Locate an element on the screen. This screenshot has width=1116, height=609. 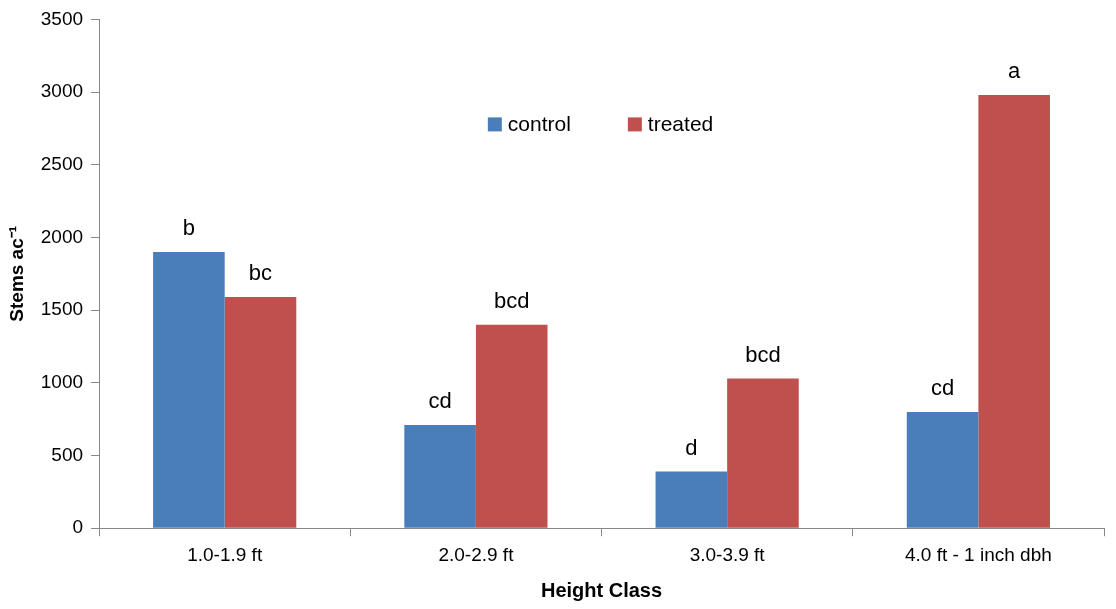
x-tick-label: 4.0 ft - 1 inch dbh is located at coordinates (978, 554).